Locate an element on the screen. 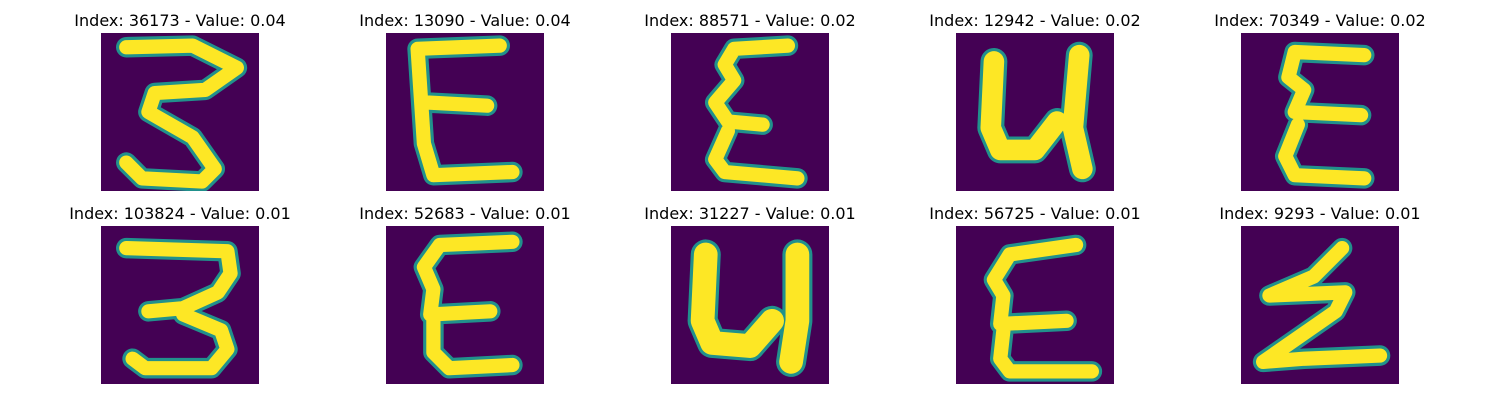  panel-title: Index: 103824 - Value: 0.01 is located at coordinates (180, 213).